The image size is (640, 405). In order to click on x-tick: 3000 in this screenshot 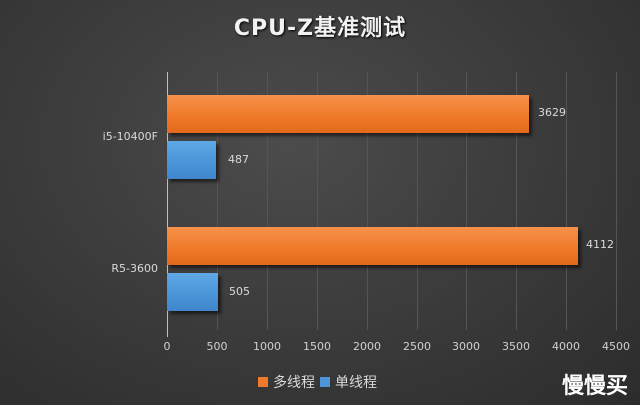, I will do `click(466, 346)`.